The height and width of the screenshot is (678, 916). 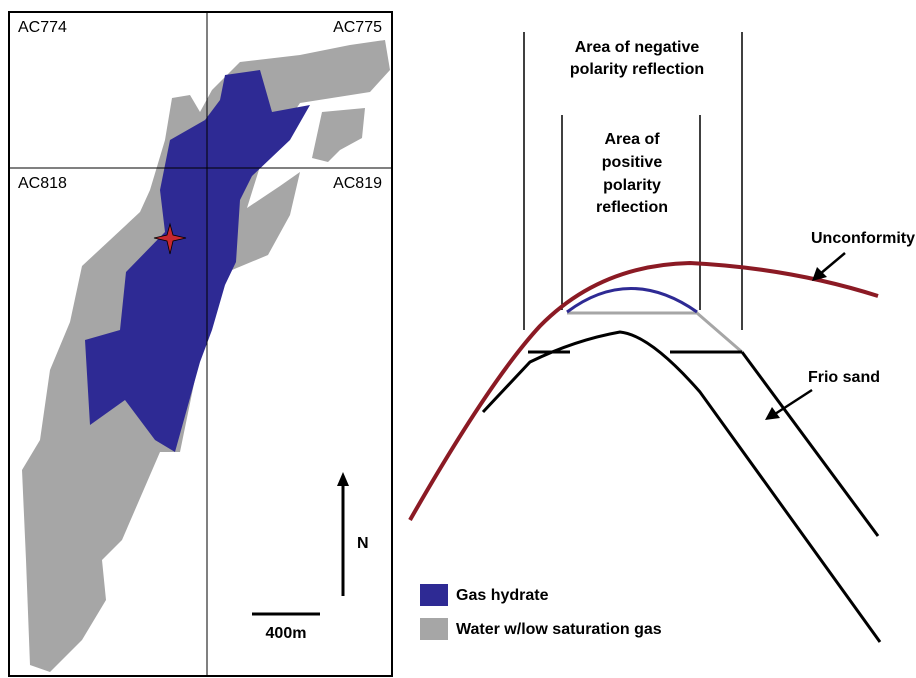 What do you see at coordinates (42, 27) in the screenshot?
I see `block-label: AC774` at bounding box center [42, 27].